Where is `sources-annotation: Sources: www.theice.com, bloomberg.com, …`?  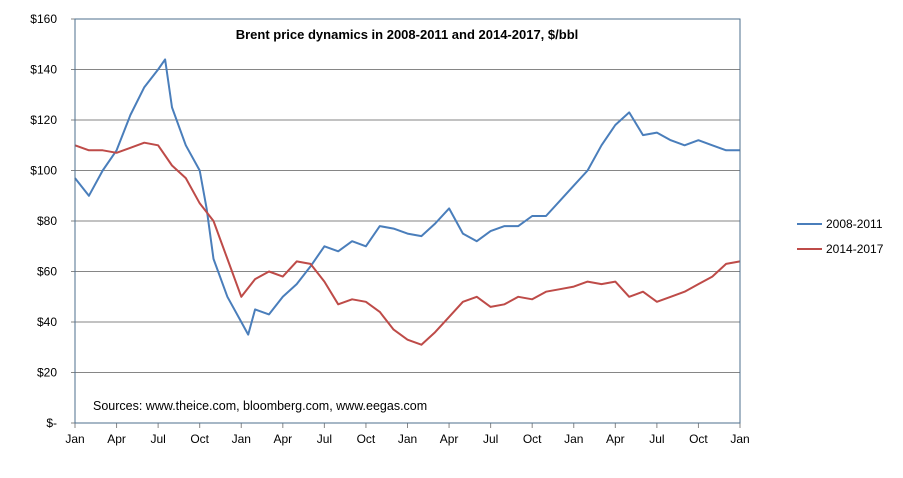
sources-annotation: Sources: www.theice.com, bloomberg.com, … is located at coordinates (260, 406).